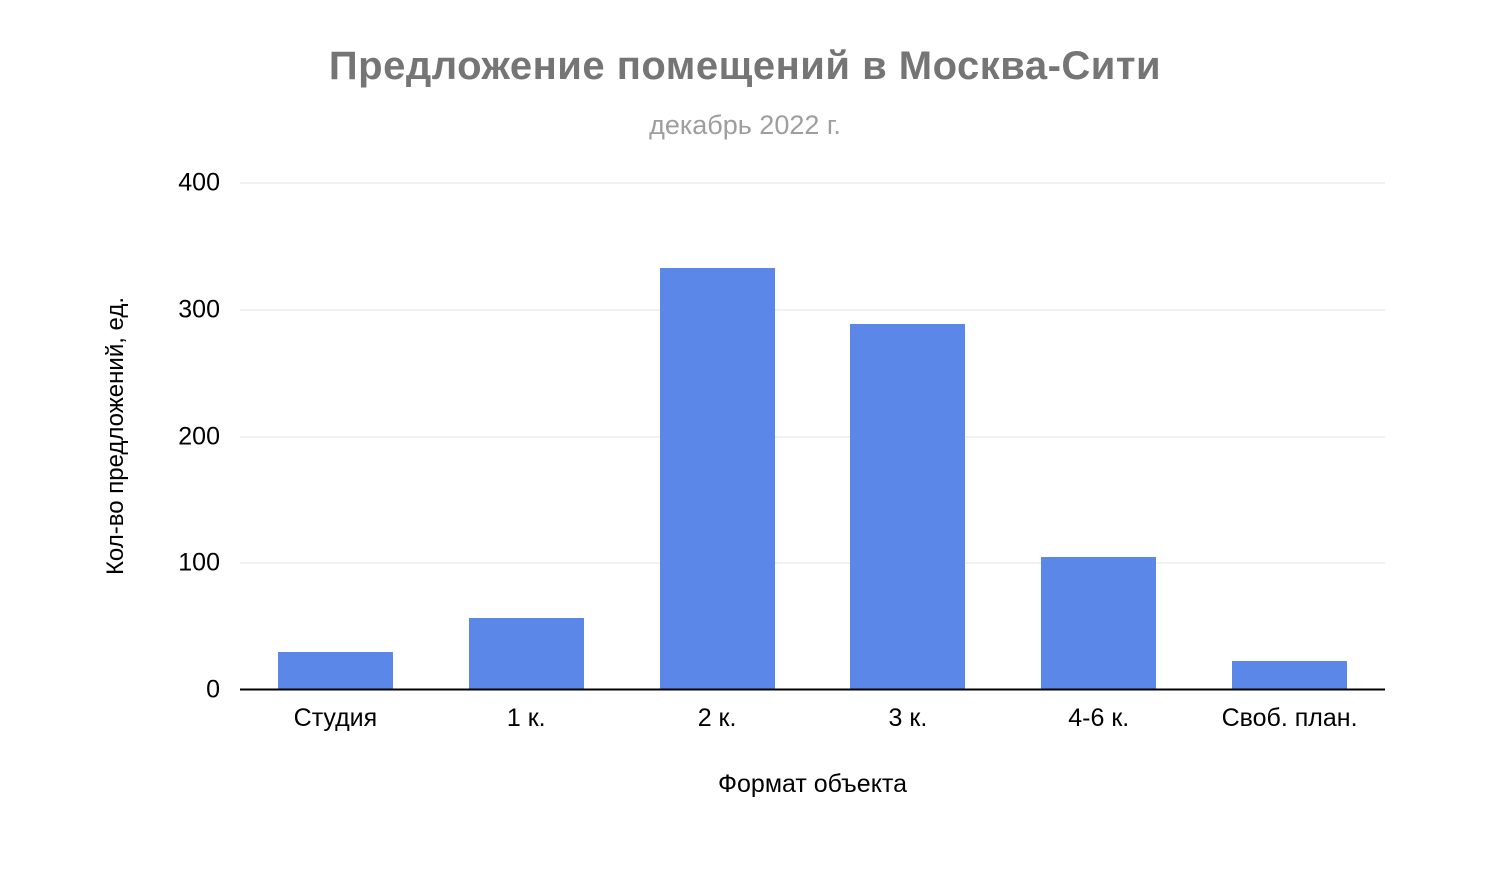 Image resolution: width=1490 pixels, height=876 pixels. What do you see at coordinates (908, 718) in the screenshot?
I see `x-tick-label: 3 к.` at bounding box center [908, 718].